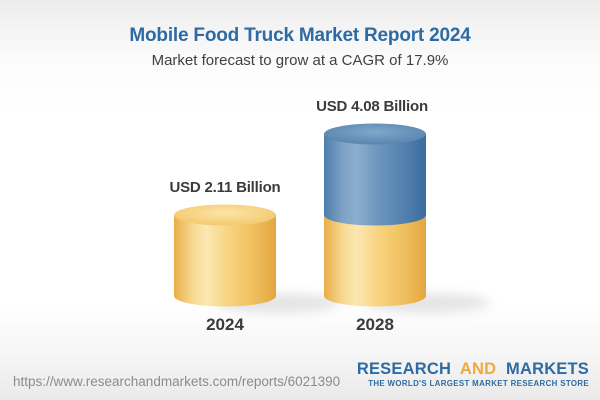  Describe the element at coordinates (225, 324) in the screenshot. I see `category-label-2024: 2024` at that location.